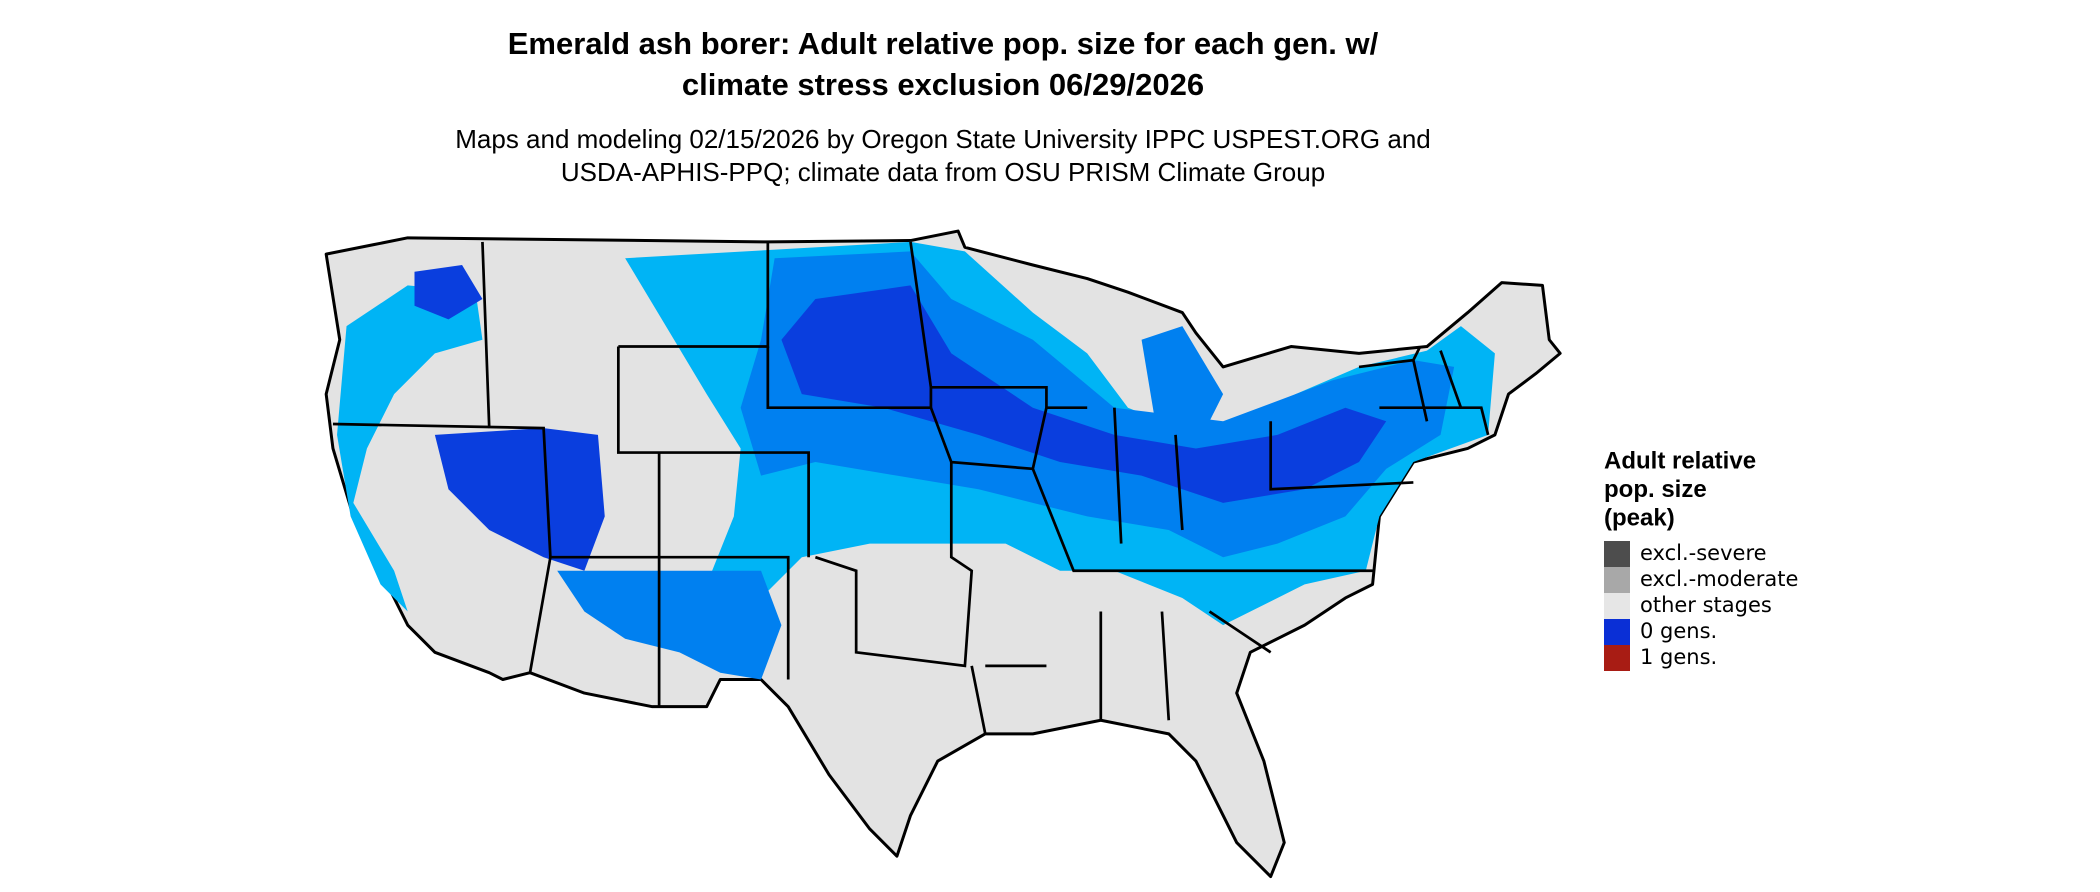 Image resolution: width=2100 pixels, height=892 pixels. I want to click on legend-label: other stages, so click(1706, 605).